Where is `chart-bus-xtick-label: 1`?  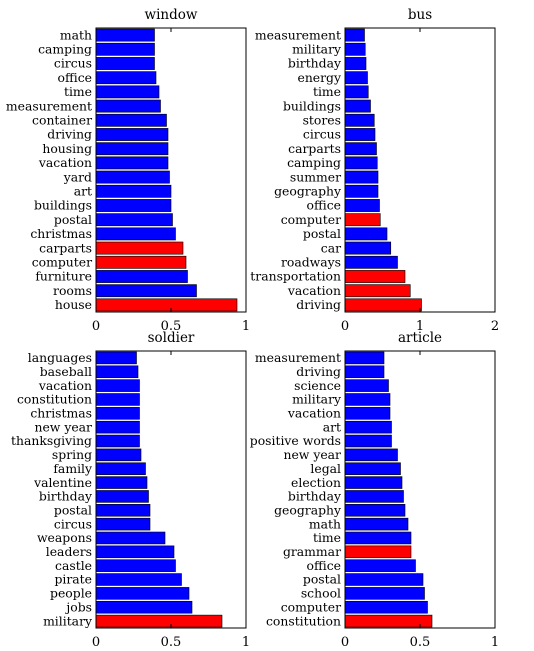 chart-bus-xtick-label: 1 is located at coordinates (420, 326).